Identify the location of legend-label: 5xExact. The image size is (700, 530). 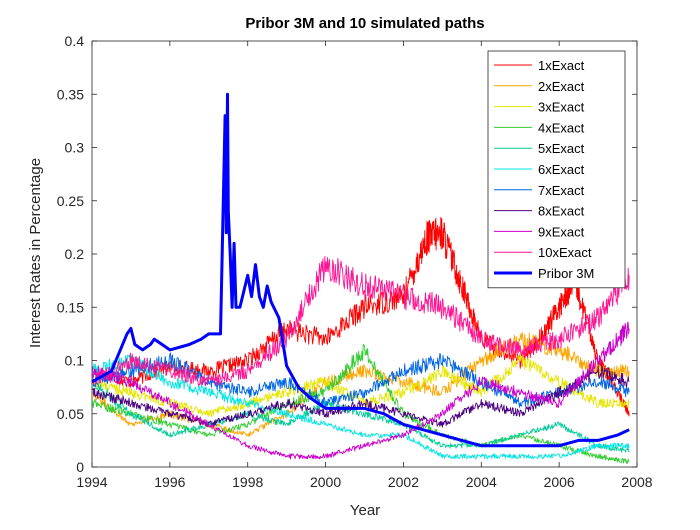
(561, 148).